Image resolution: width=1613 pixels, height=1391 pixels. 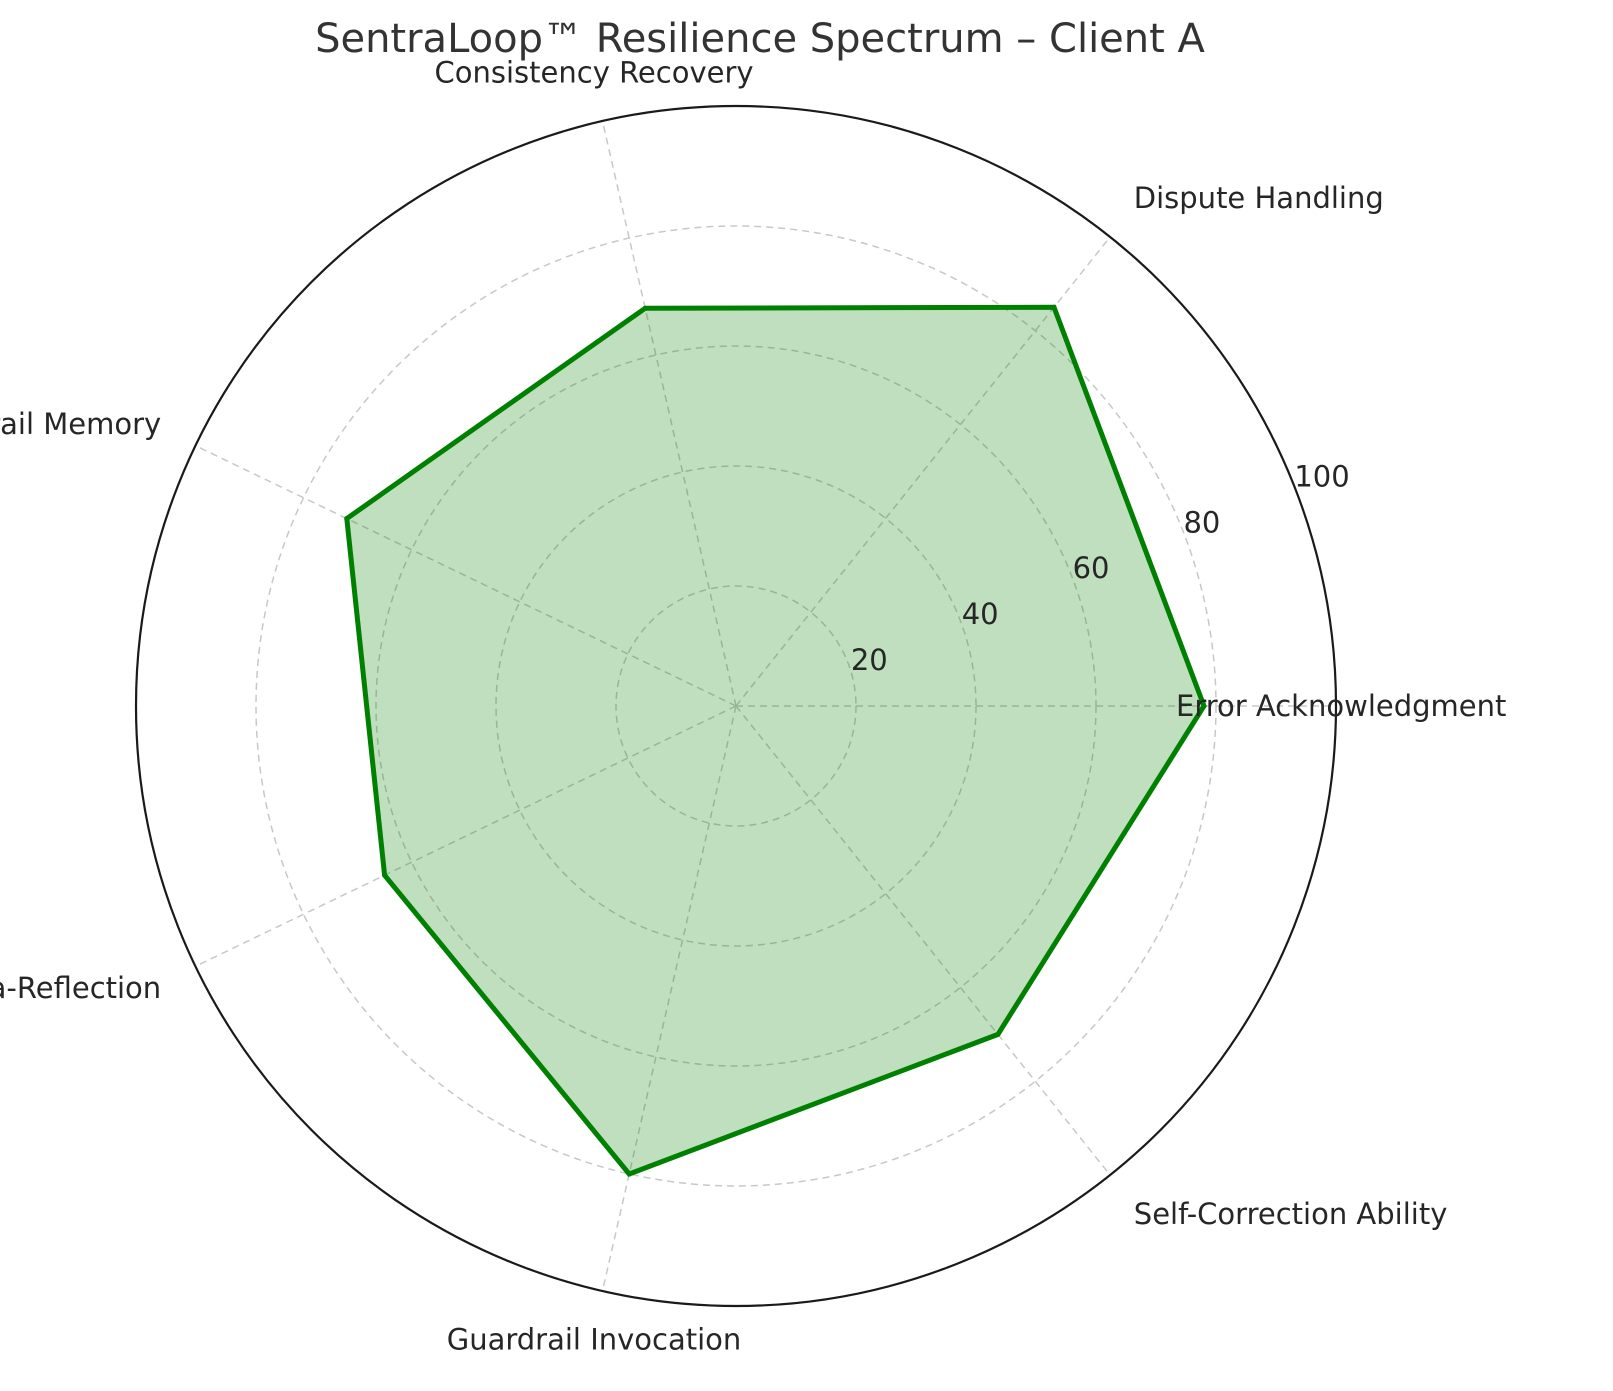 What do you see at coordinates (80, 424) in the screenshot?
I see `category-label-3: Audit Trail Memory` at bounding box center [80, 424].